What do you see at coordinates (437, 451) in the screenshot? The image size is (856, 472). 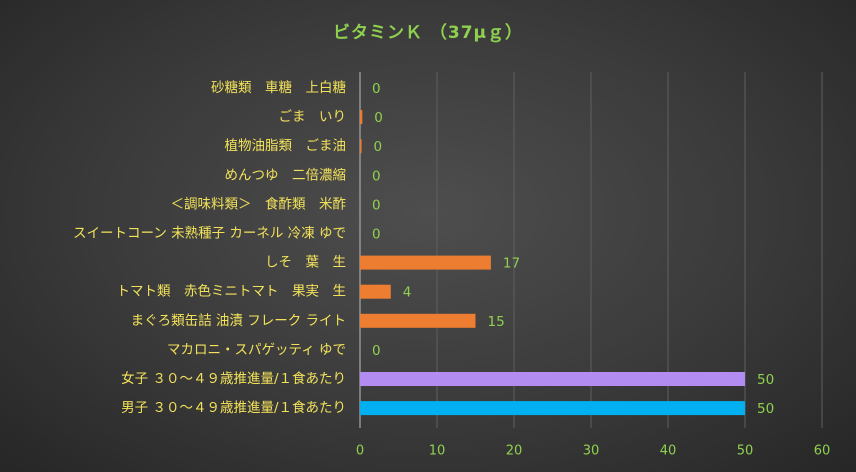 I see `x-tick-label: 10` at bounding box center [437, 451].